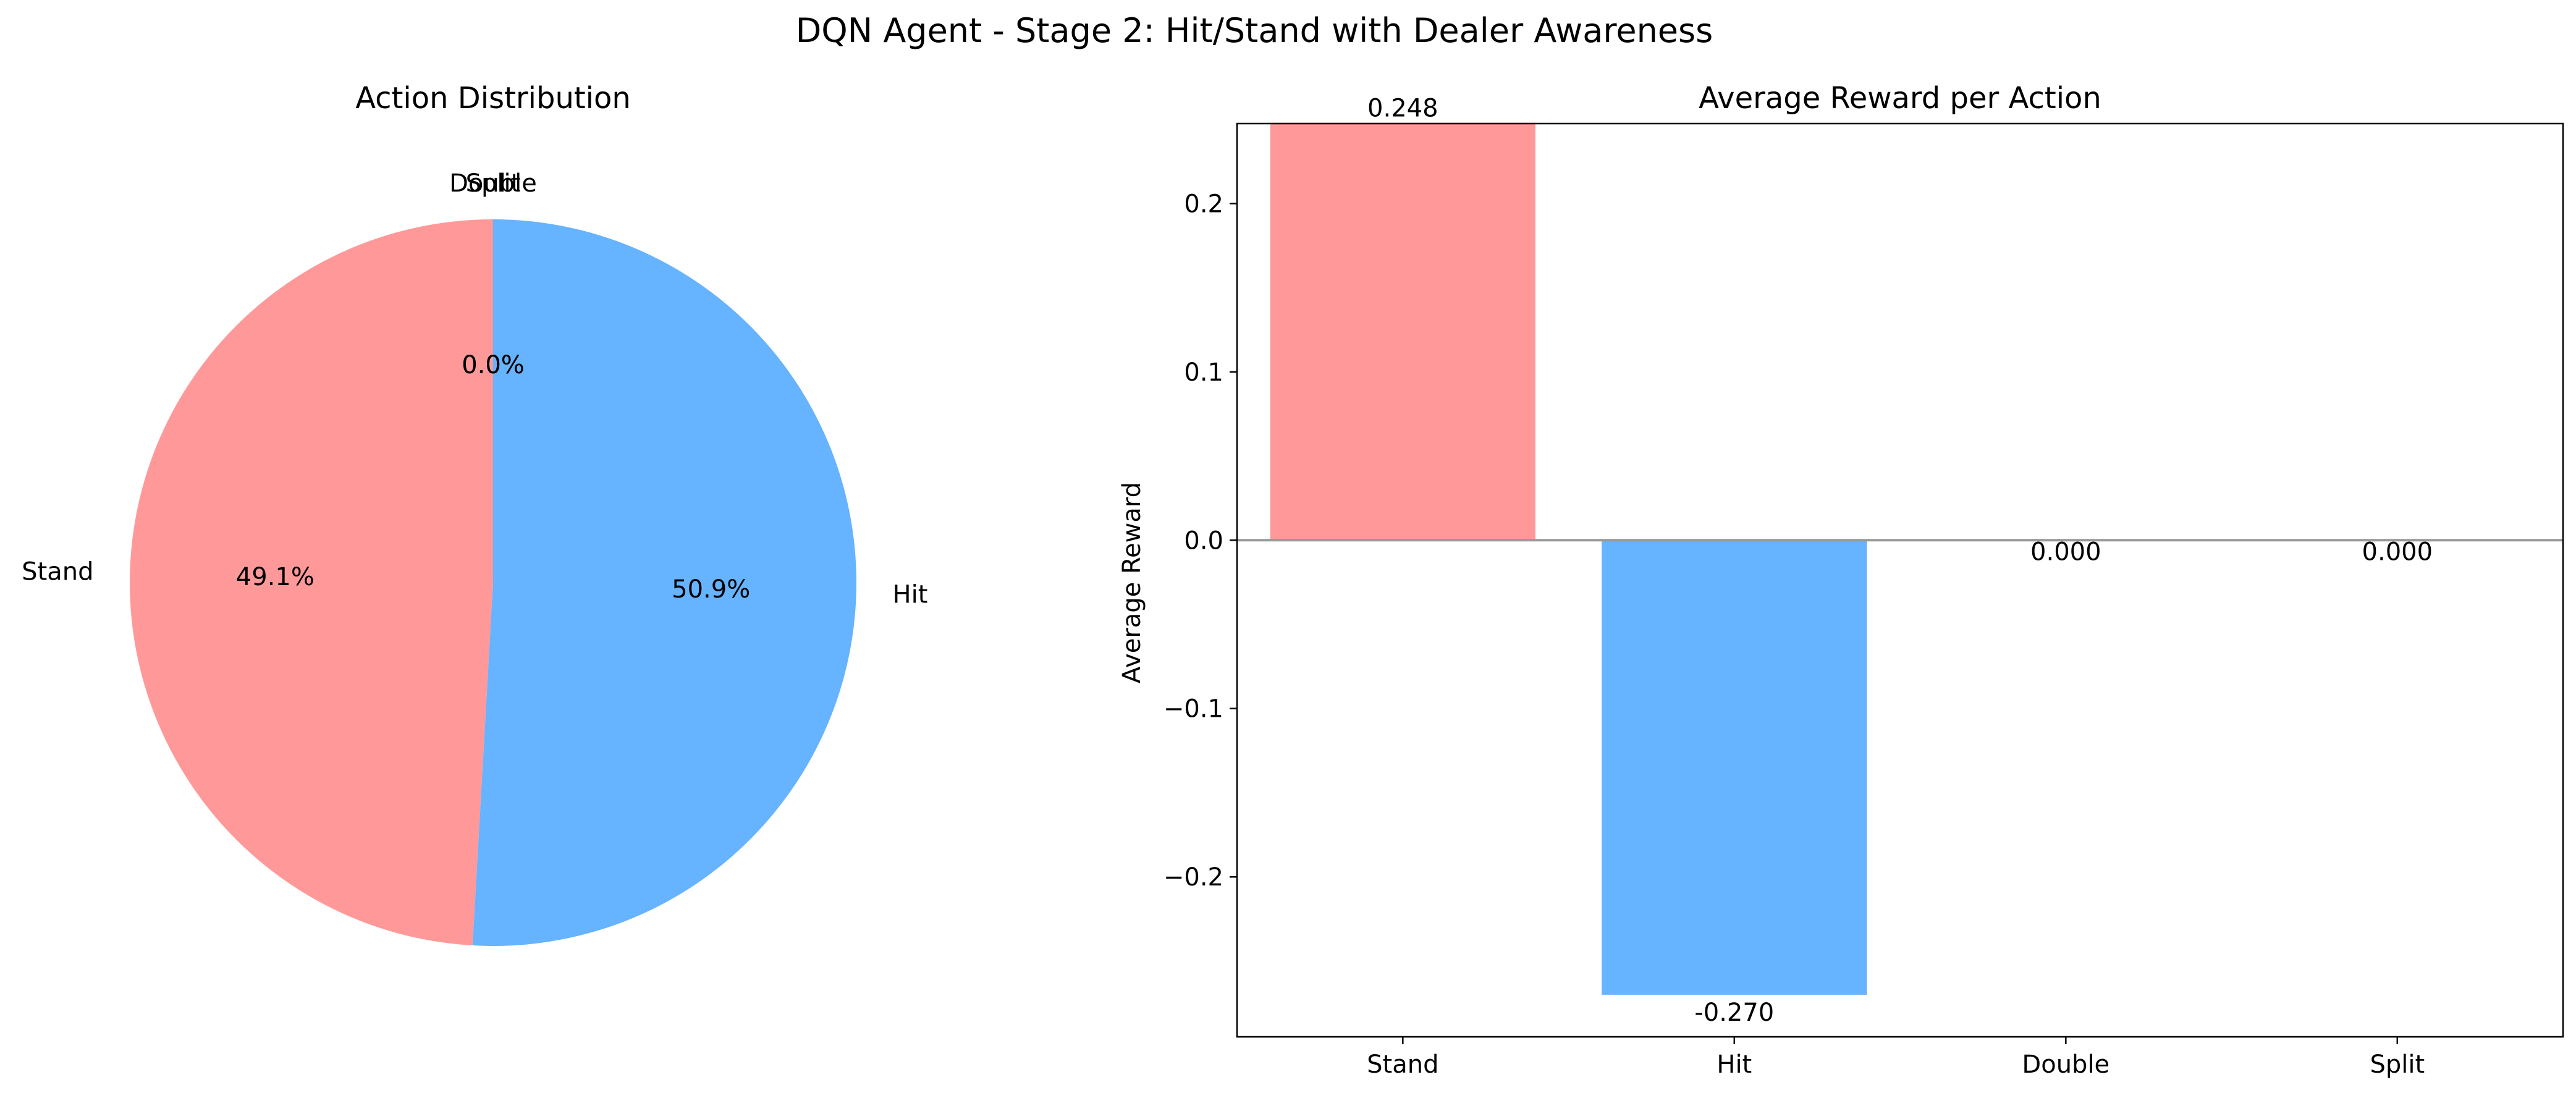  I want to click on pie-pct-split: 0.0%, so click(493, 365).